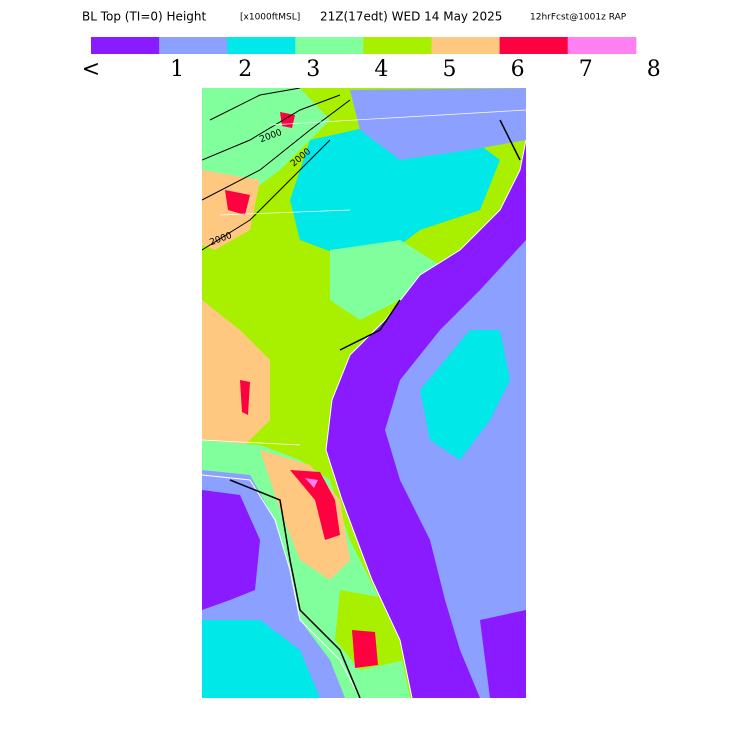 This screenshot has width=729, height=729. Describe the element at coordinates (144, 17) in the screenshot. I see `title: BL Top (TI=0) Height` at that location.